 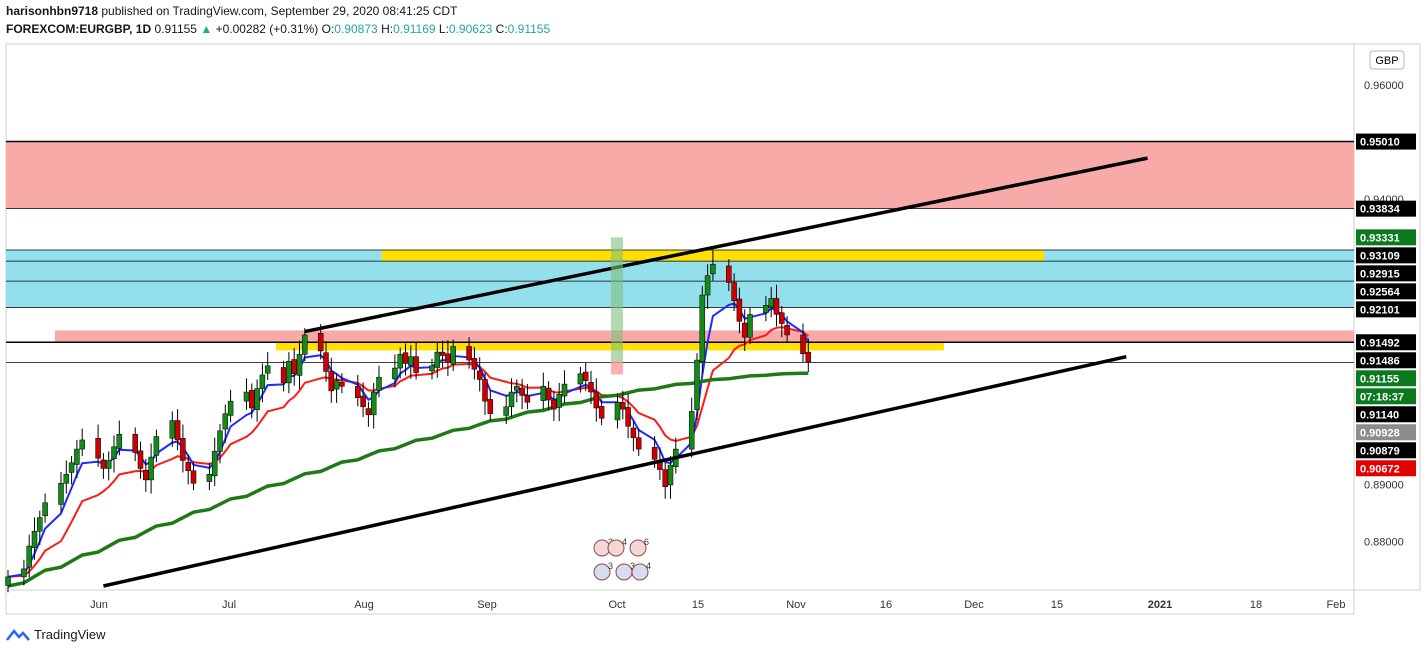 What do you see at coordinates (70, 634) in the screenshot?
I see `footer-brand: TradingView` at bounding box center [70, 634].